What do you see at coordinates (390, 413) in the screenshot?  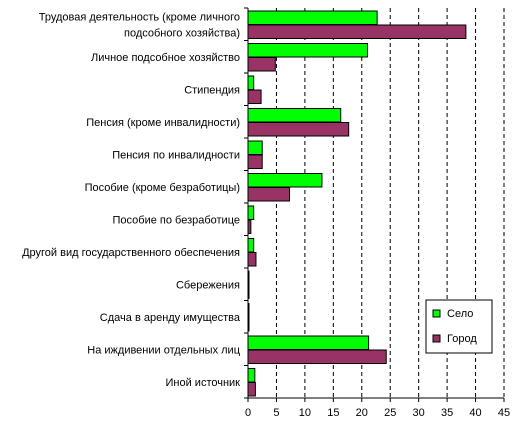 I see `x-tick-label: 25` at bounding box center [390, 413].